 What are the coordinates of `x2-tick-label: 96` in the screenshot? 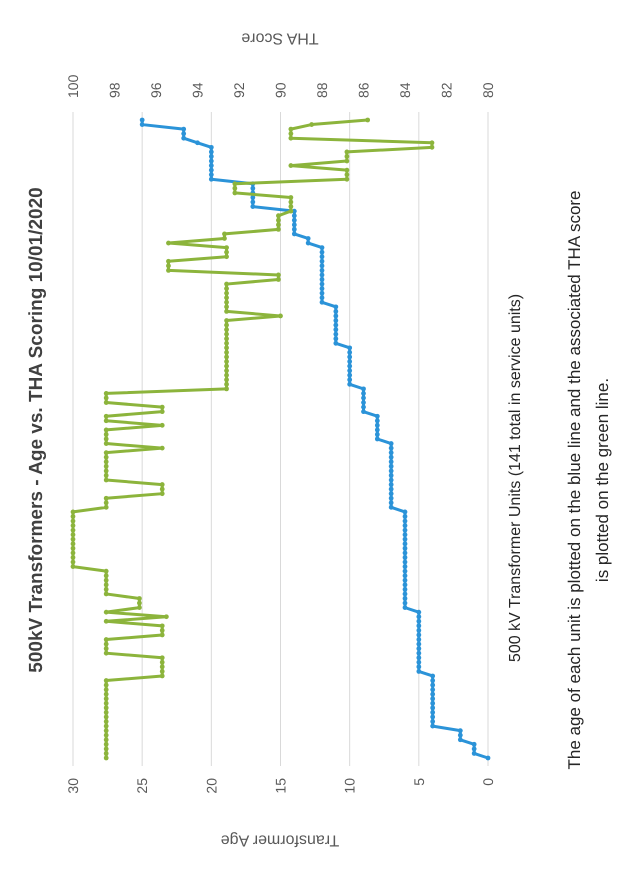 It's located at (156, 90).